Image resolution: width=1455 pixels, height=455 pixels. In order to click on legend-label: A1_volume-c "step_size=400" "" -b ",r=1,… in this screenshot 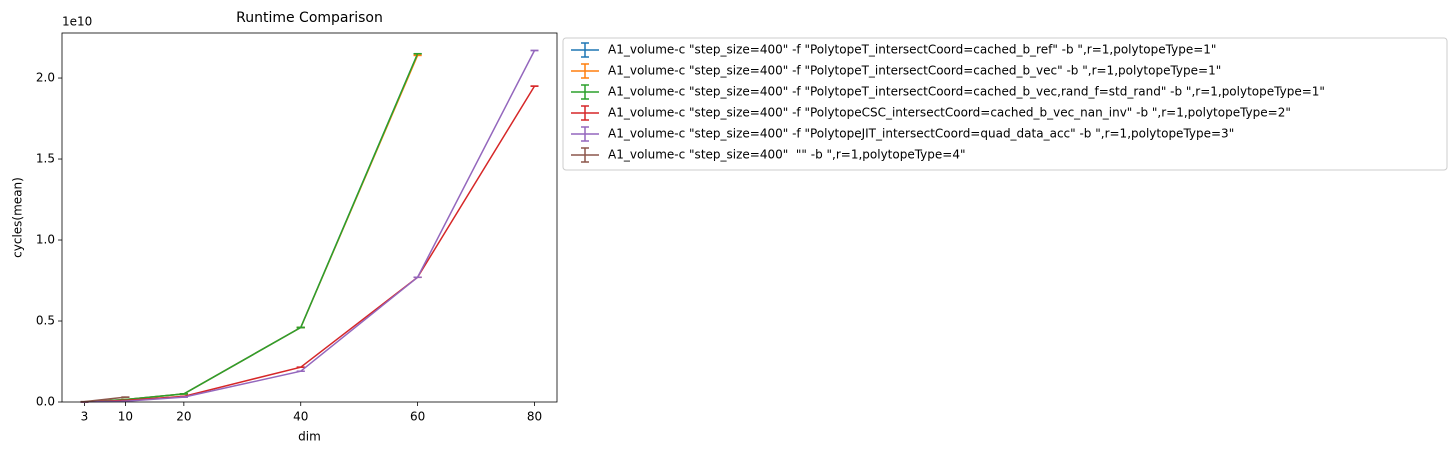, I will do `click(787, 155)`.